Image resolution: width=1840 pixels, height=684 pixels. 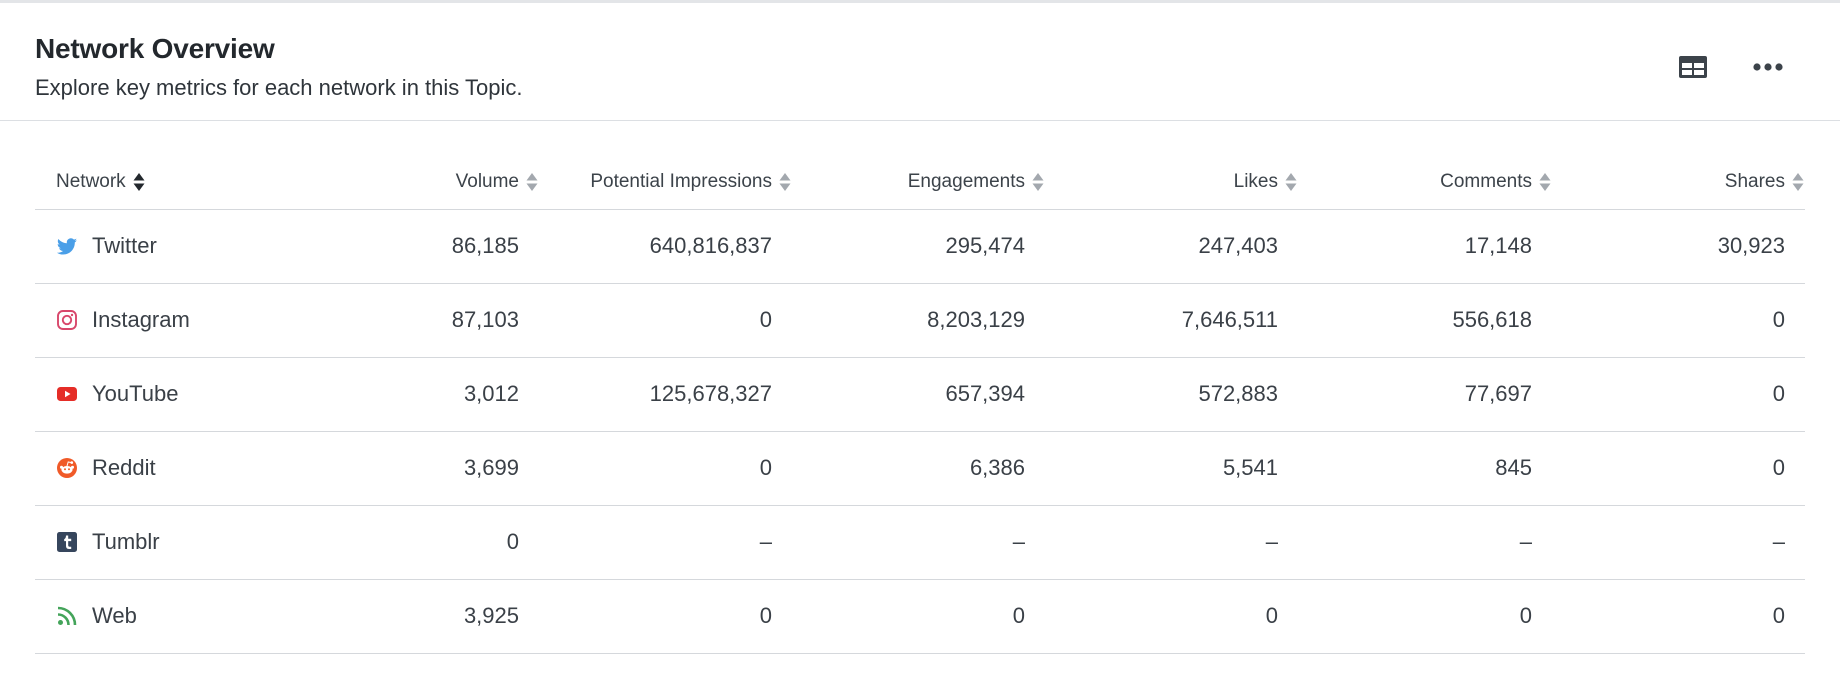 What do you see at coordinates (460, 320) in the screenshot?
I see `metric-cell-volume: 87,103` at bounding box center [460, 320].